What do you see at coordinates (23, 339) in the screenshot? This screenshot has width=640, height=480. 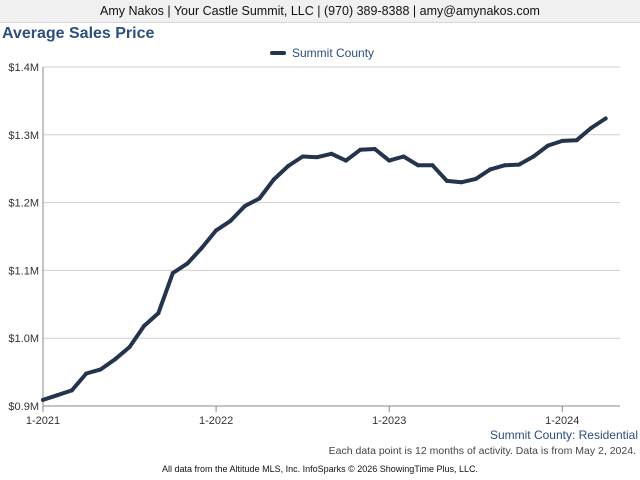 I see `y-tick-label: $1.0M` at bounding box center [23, 339].